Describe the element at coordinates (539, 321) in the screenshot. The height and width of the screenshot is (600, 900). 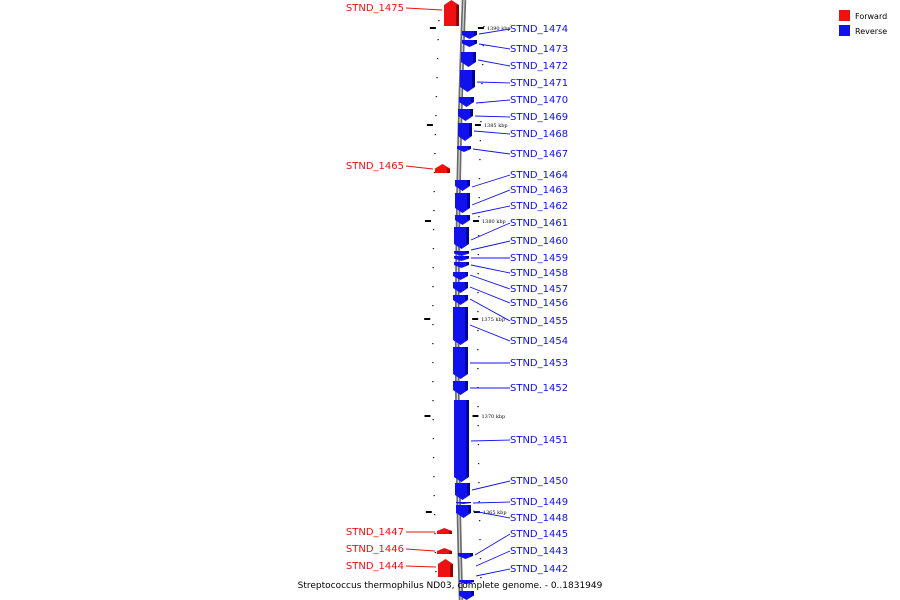
I see `gene-label-stnd-1455: STND_1455` at that location.